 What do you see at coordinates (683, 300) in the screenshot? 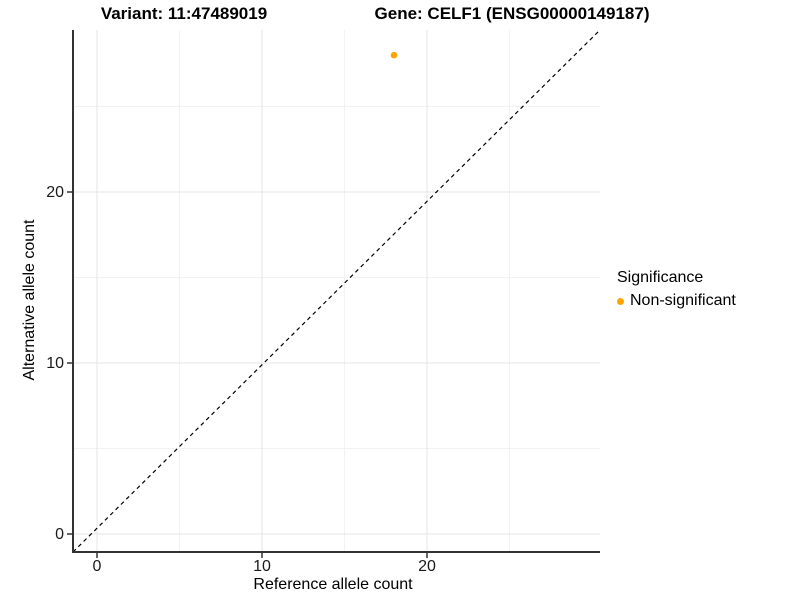
I see `legend-item-label: Non-significant` at bounding box center [683, 300].